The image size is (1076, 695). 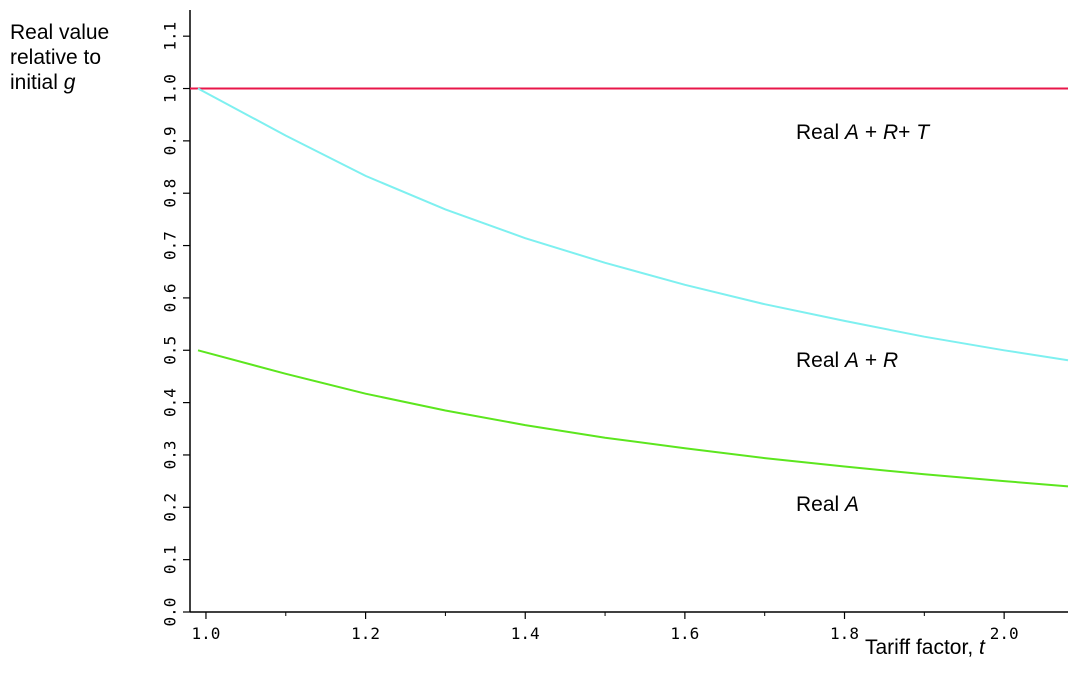 What do you see at coordinates (60, 32) in the screenshot?
I see `y-axis-label-line-1: Real value` at bounding box center [60, 32].